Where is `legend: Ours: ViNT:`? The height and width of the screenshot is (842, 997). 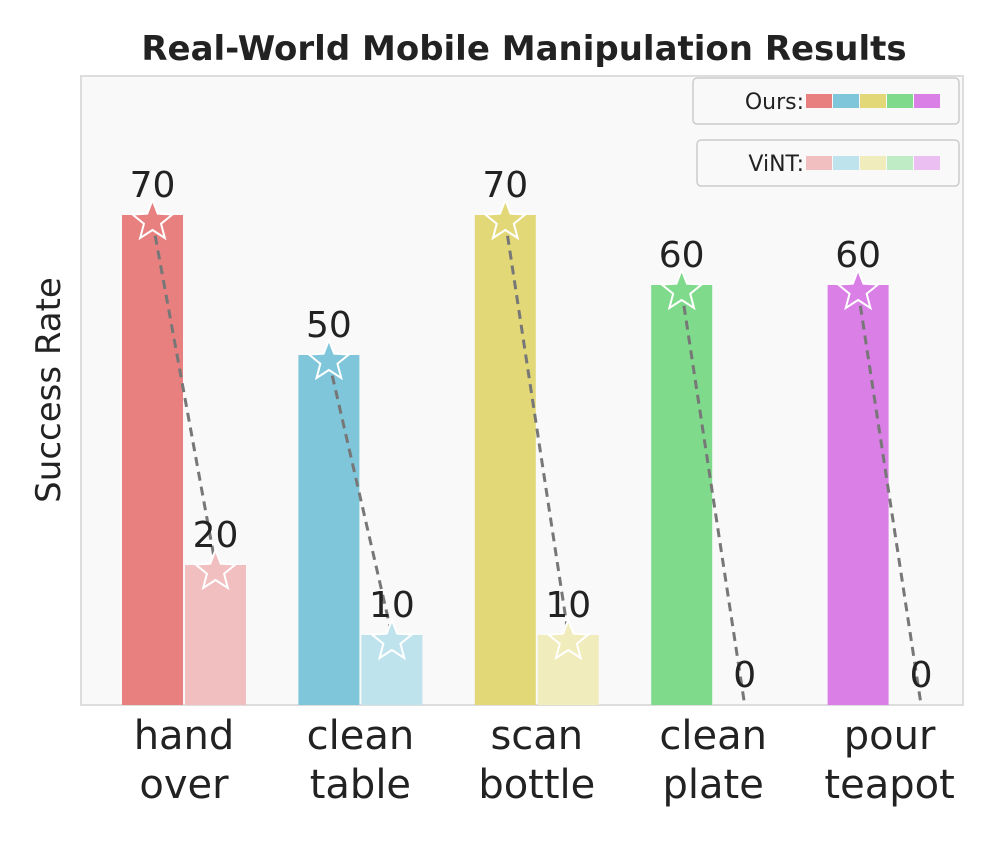 legend: Ours: ViNT: is located at coordinates (826, 132).